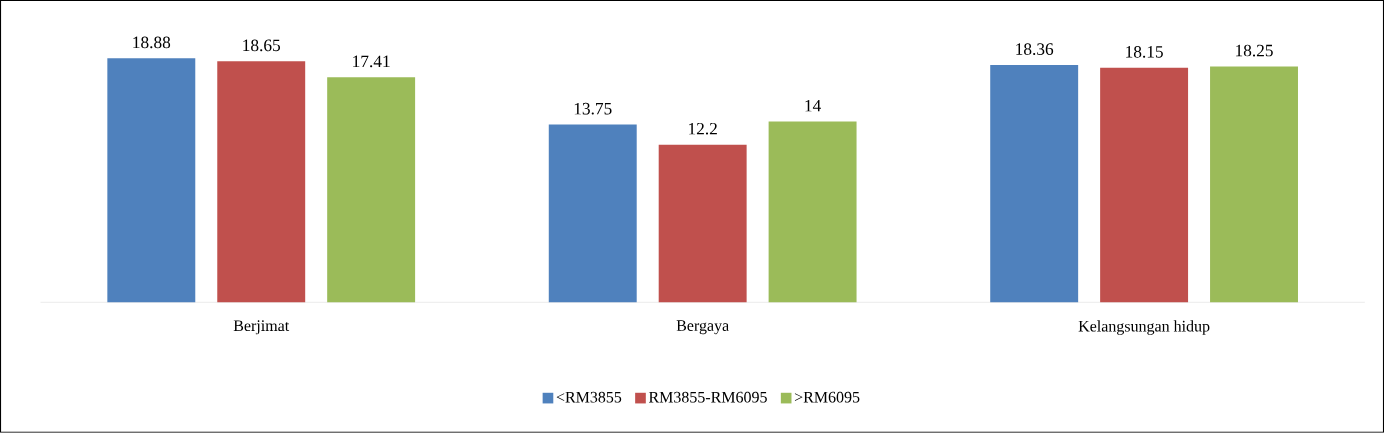  What do you see at coordinates (593, 109) in the screenshot?
I see `data-label: 13.75` at bounding box center [593, 109].